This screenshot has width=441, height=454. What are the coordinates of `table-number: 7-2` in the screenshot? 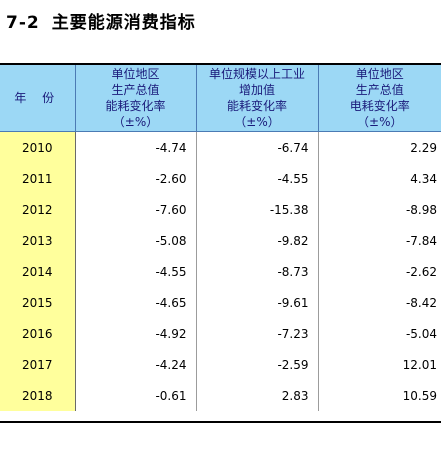 It's located at (23, 23).